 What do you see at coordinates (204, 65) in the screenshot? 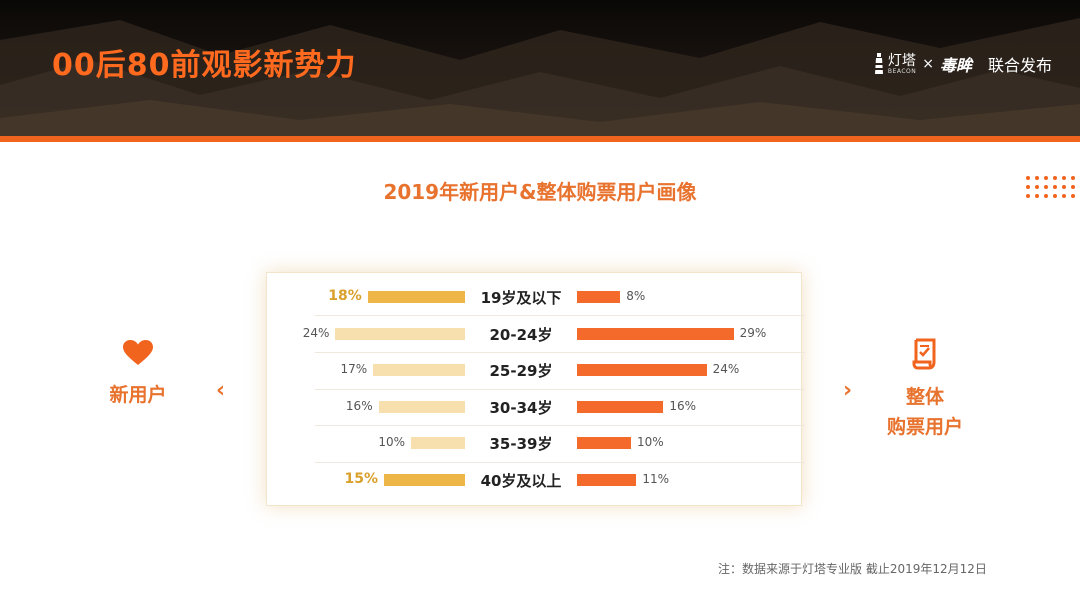
I see `page-title: 00后80前观影新势力` at bounding box center [204, 65].